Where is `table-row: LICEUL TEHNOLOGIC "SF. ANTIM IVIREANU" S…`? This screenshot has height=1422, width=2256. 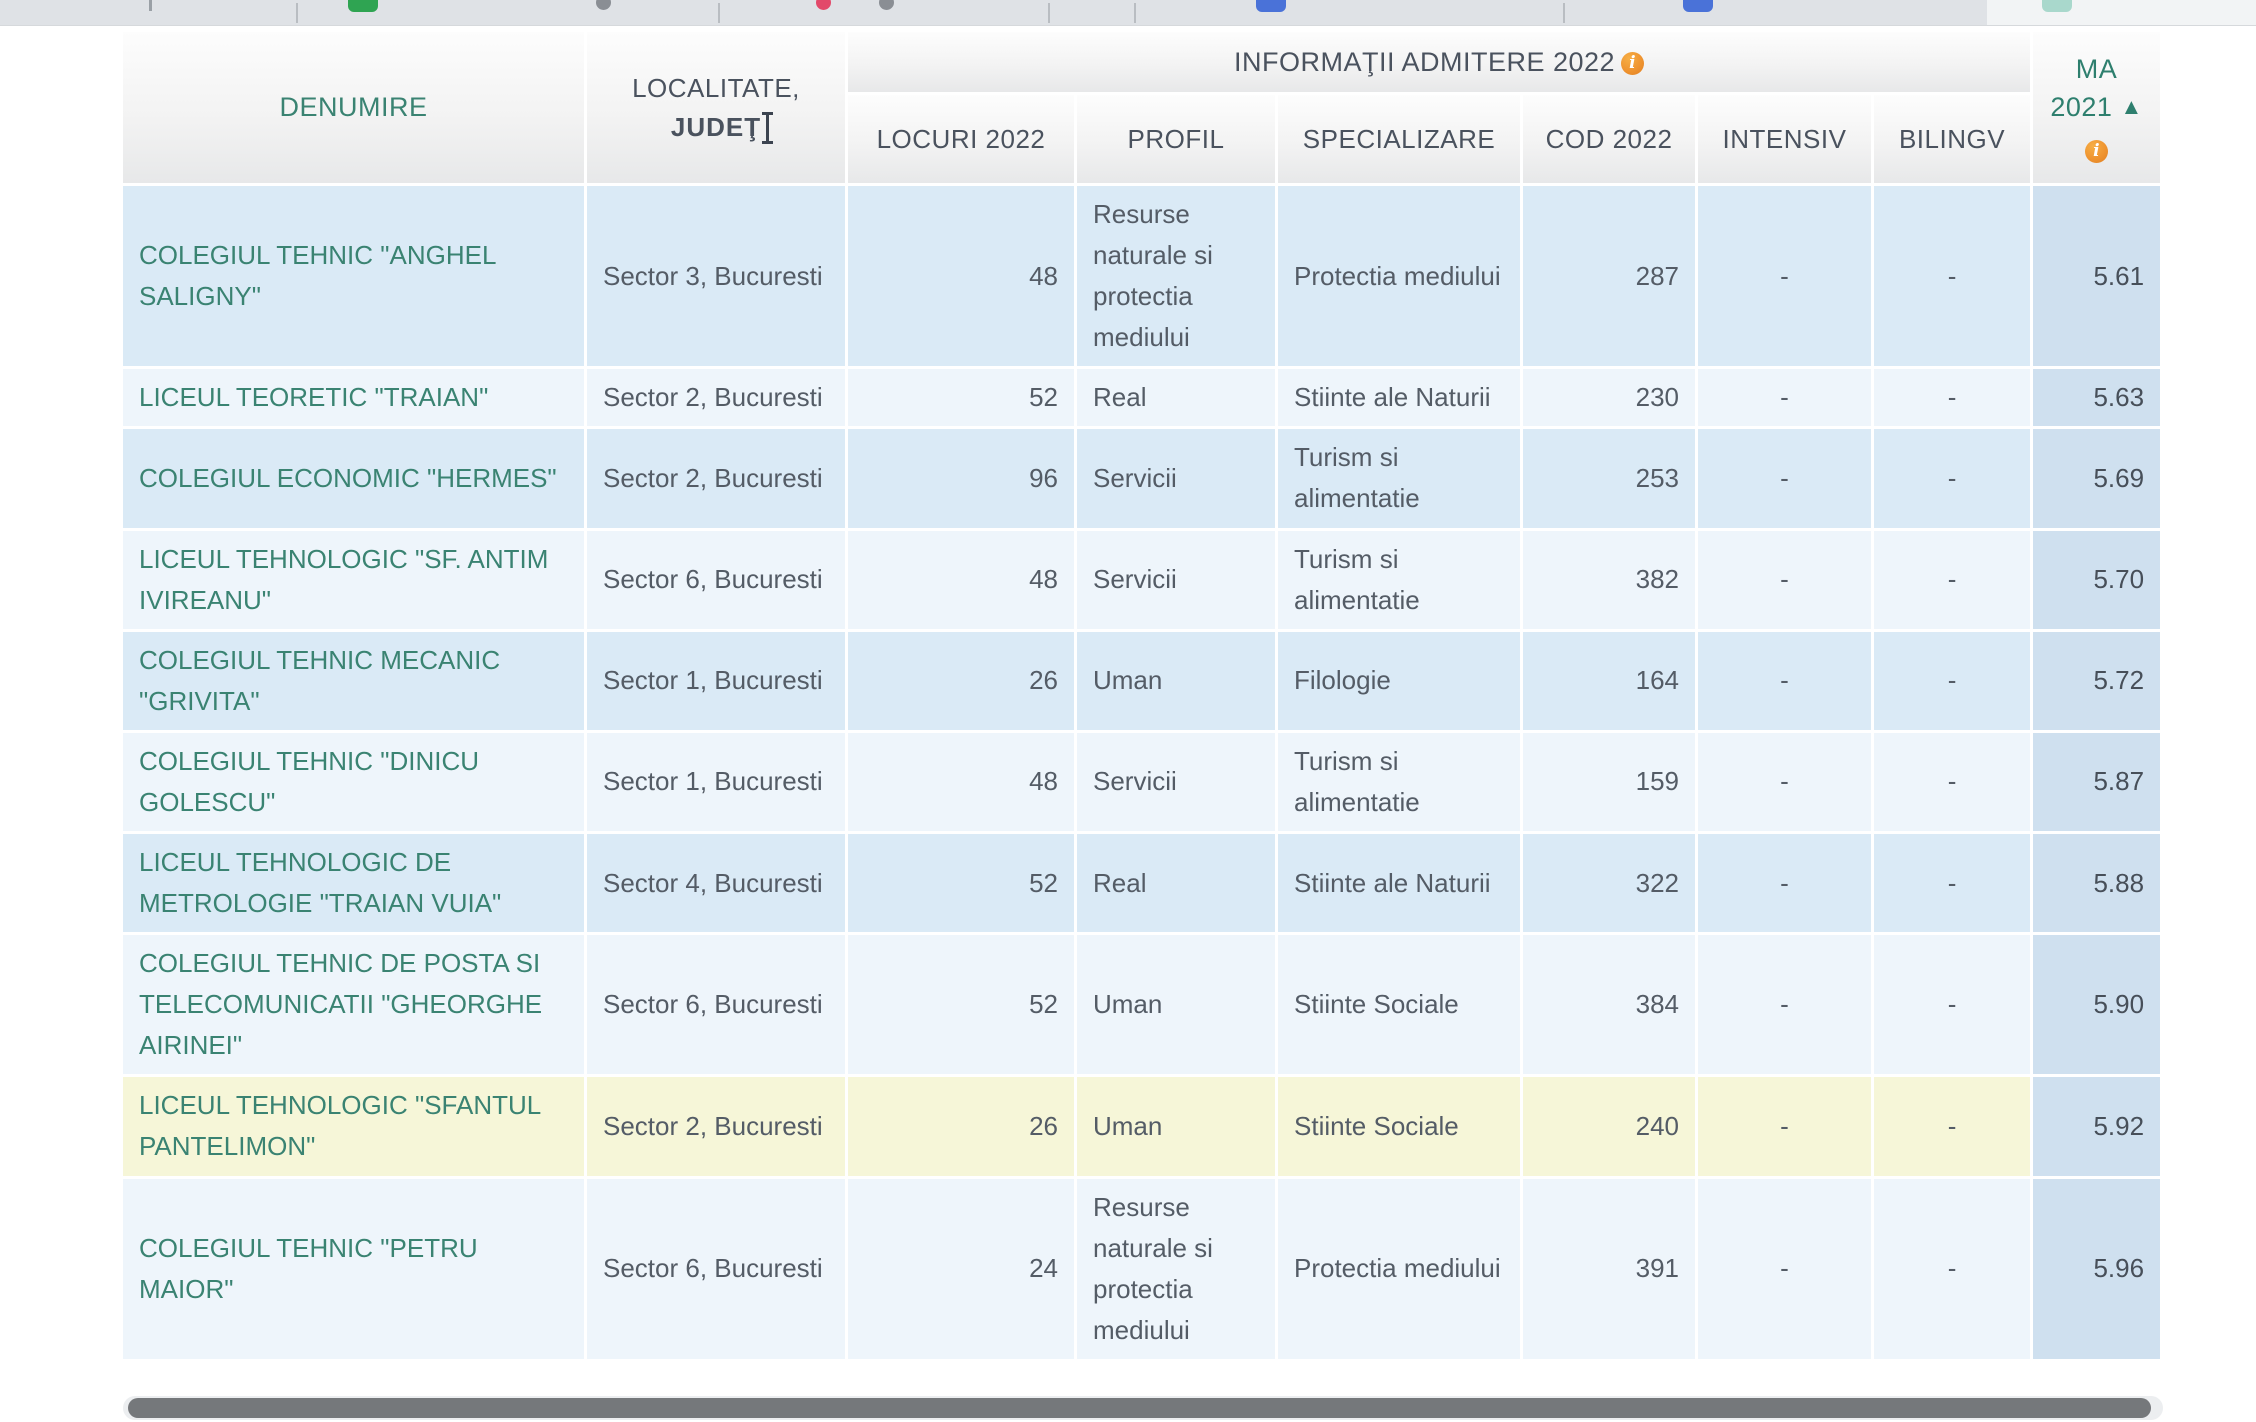 table-row: LICEUL TEHNOLOGIC "SF. ANTIM IVIREANU" S… is located at coordinates (1143, 581).